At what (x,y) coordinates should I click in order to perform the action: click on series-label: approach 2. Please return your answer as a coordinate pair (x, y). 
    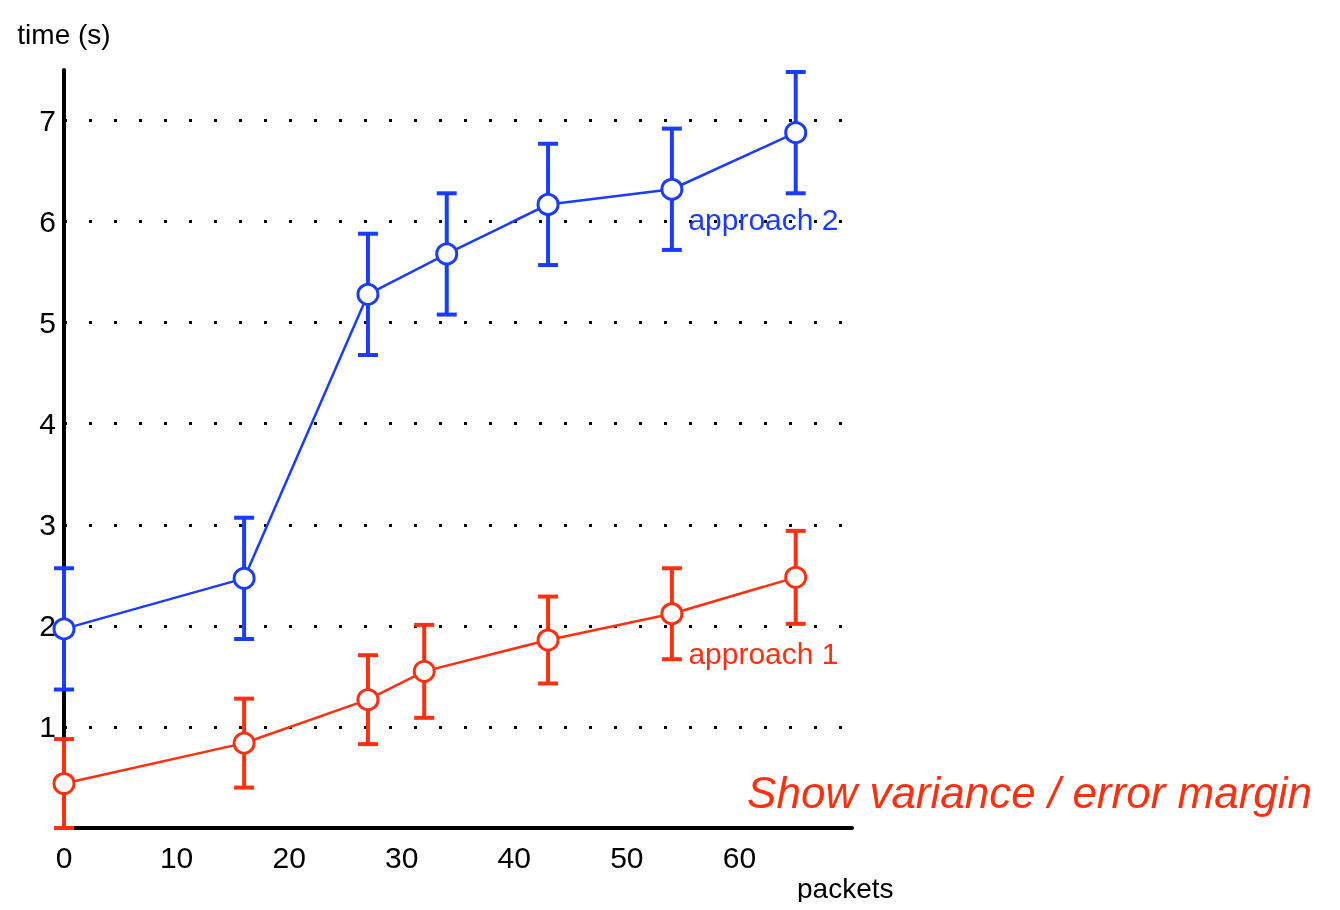
    Looking at the image, I should click on (763, 219).